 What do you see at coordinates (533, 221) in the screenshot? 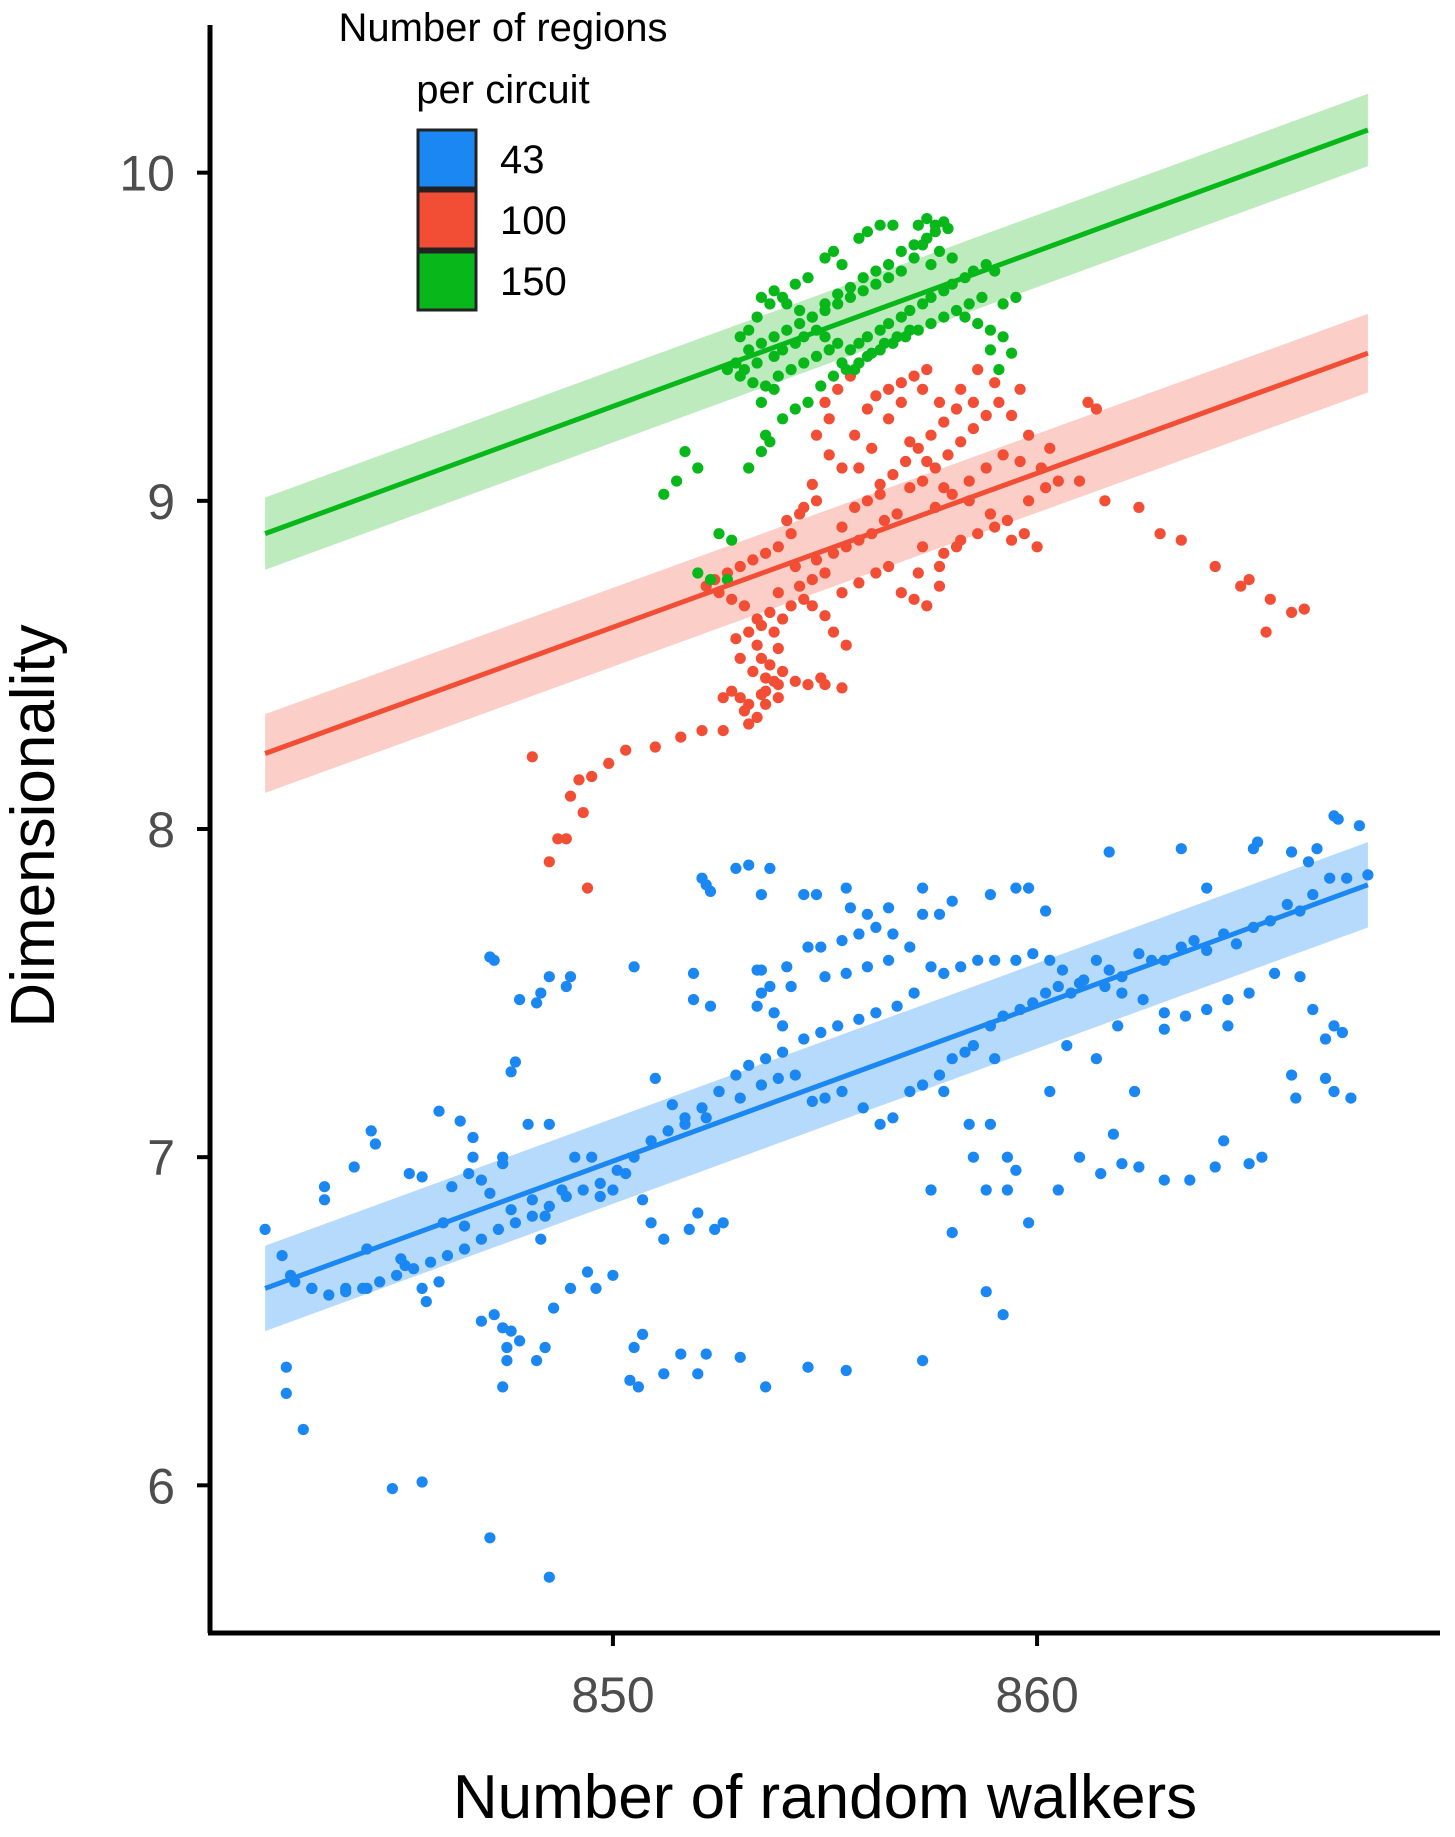
I see `legend-label-100: 100` at bounding box center [533, 221].